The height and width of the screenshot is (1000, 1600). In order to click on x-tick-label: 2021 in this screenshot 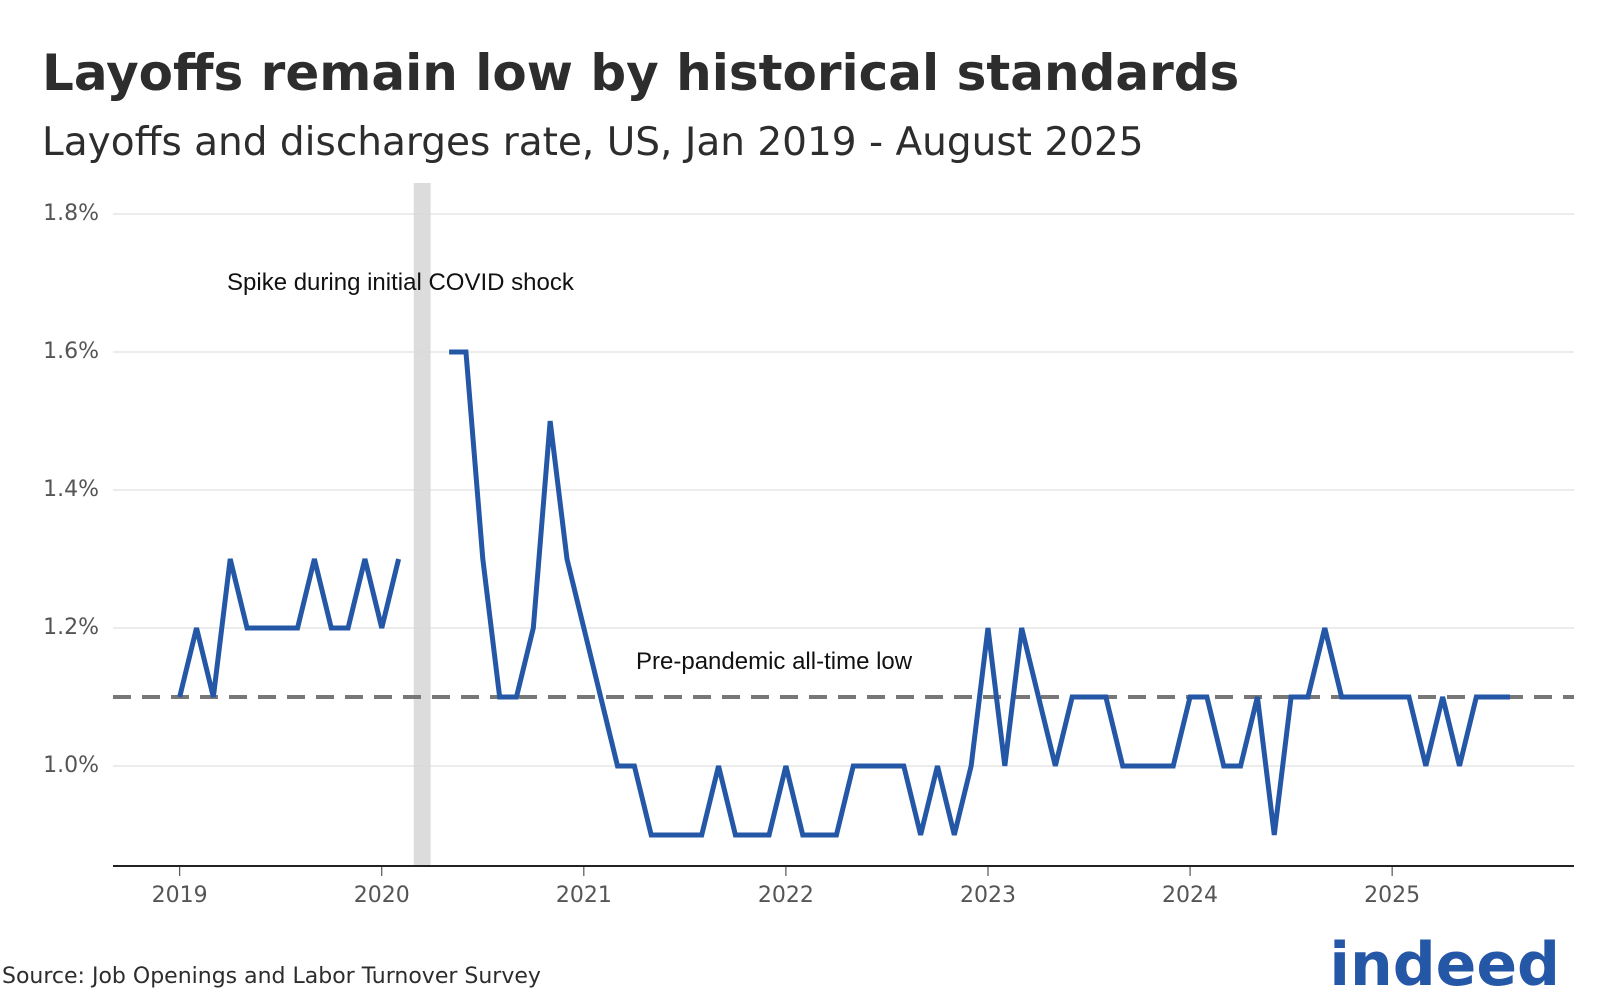, I will do `click(584, 895)`.